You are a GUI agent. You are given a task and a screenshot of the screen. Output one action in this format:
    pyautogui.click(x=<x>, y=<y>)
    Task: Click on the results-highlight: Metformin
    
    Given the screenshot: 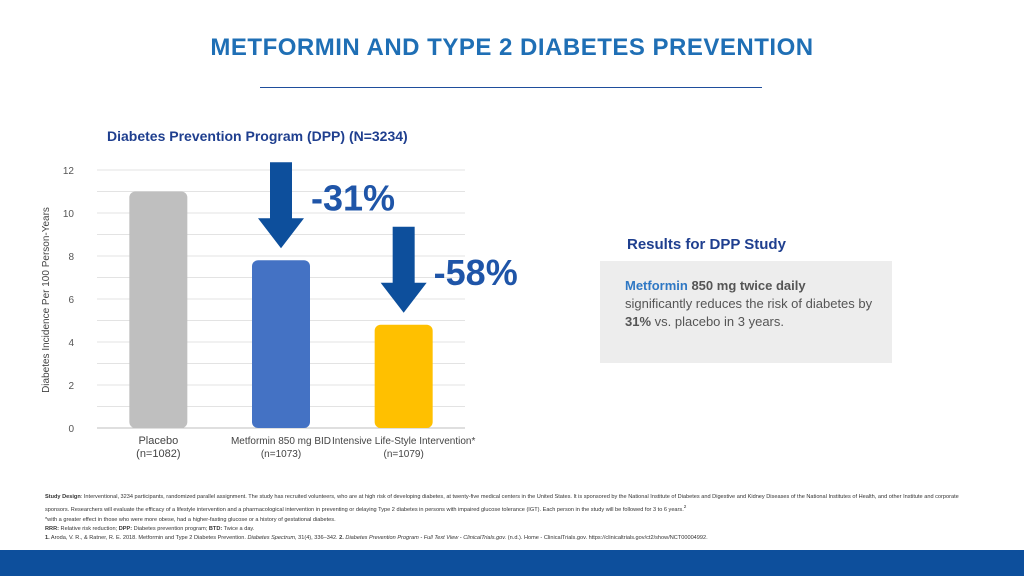 What is the action you would take?
    pyautogui.click(x=656, y=285)
    